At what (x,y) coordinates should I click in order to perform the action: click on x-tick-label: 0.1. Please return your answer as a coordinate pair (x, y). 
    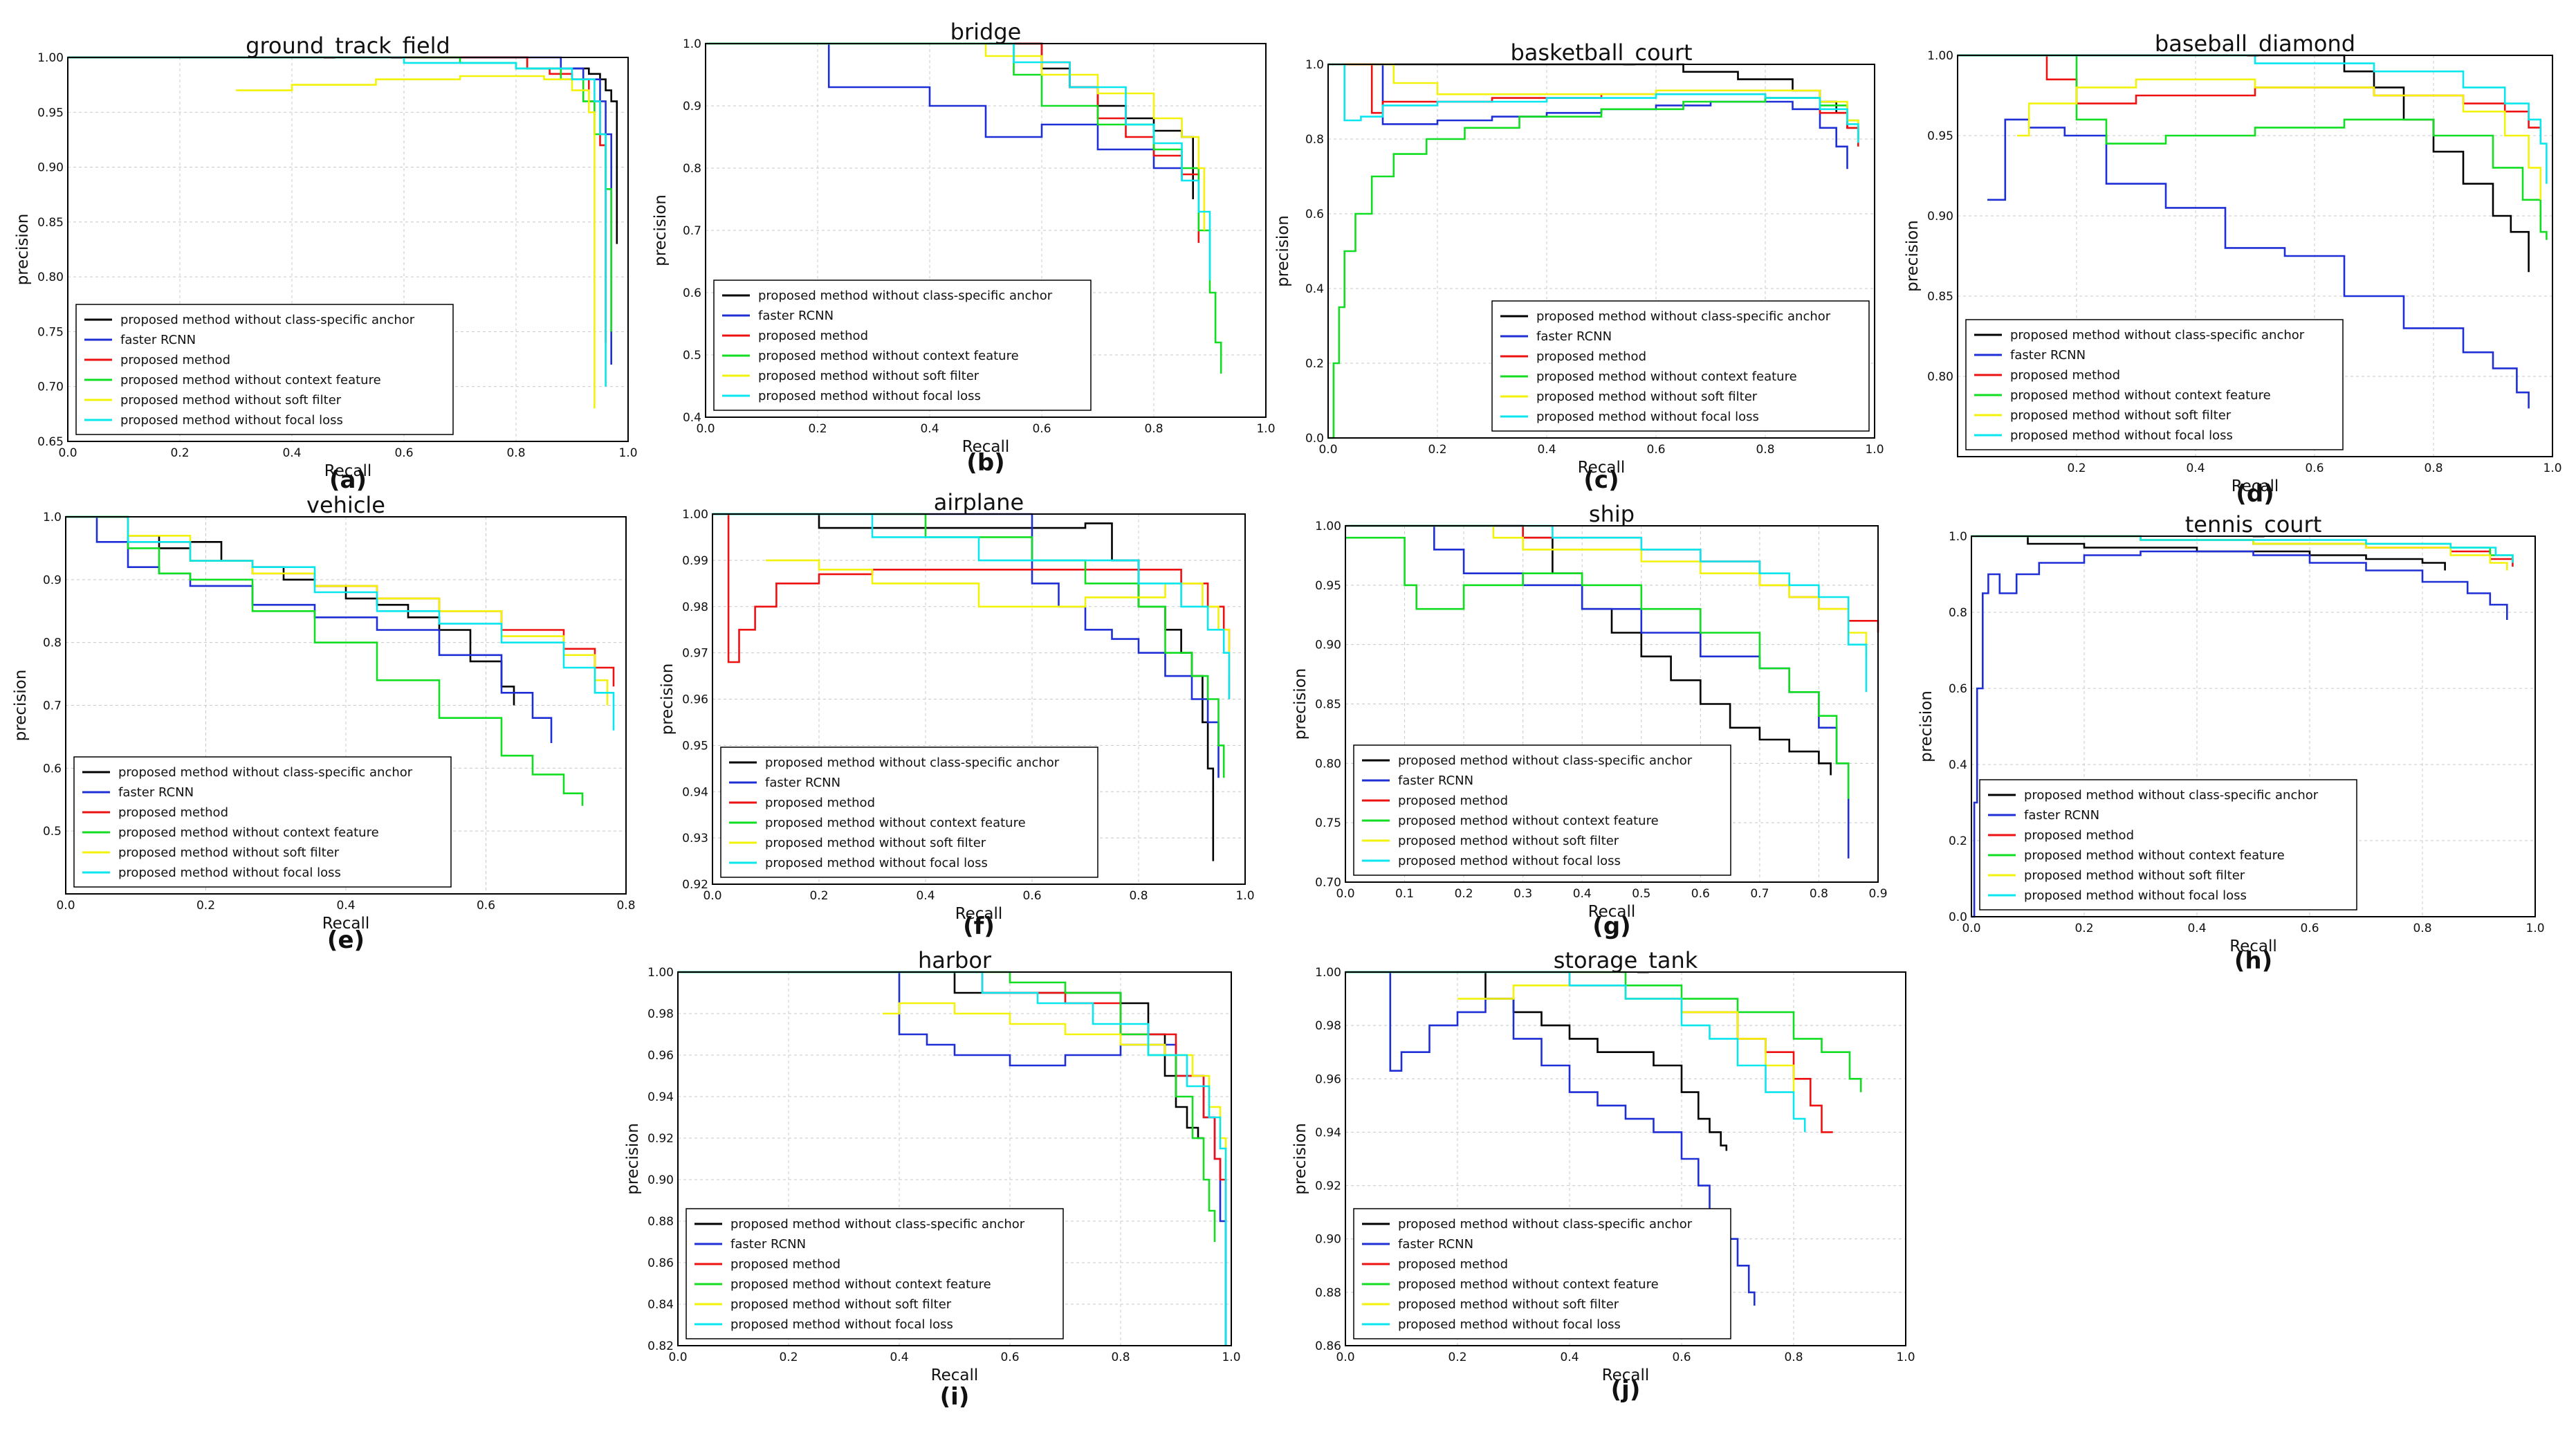
    Looking at the image, I should click on (1404, 894).